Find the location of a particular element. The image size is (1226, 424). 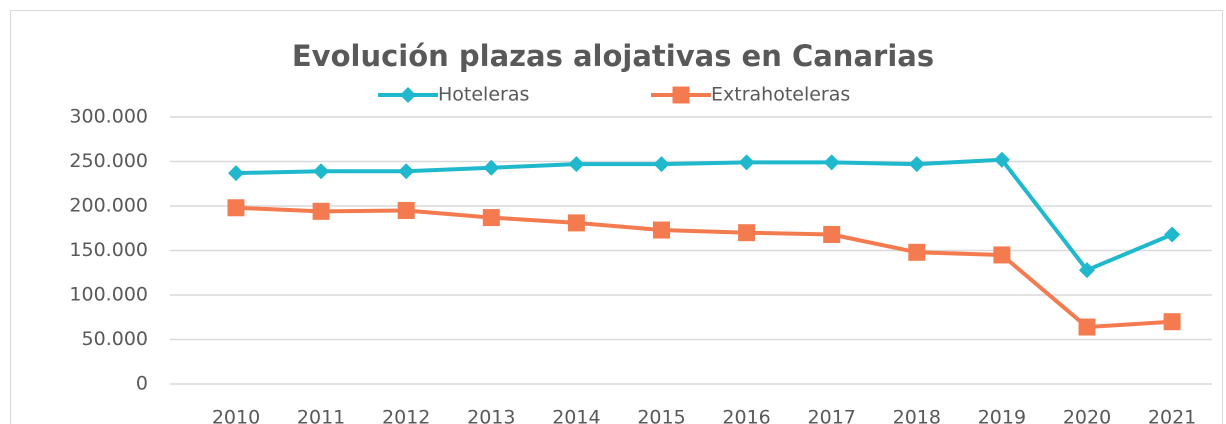

x-tick-label: 2016 is located at coordinates (746, 415).